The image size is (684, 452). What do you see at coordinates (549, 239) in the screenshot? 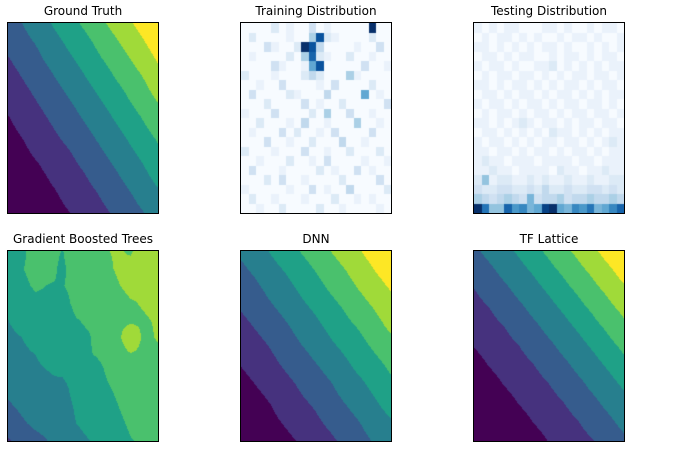
I see `tf-lattice-title: TF Lattice` at bounding box center [549, 239].